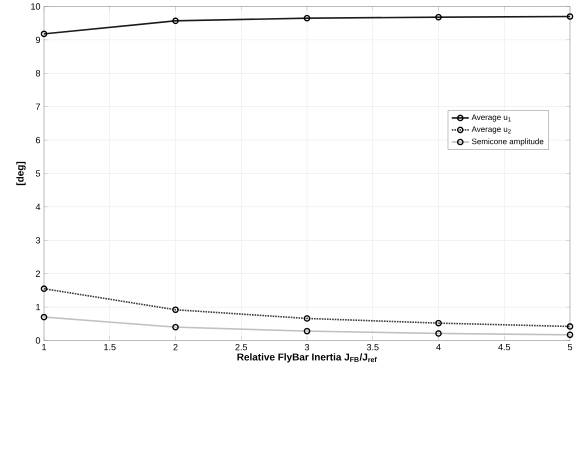 This screenshot has width=581, height=472. I want to click on y-tick-label: 8, so click(38, 73).